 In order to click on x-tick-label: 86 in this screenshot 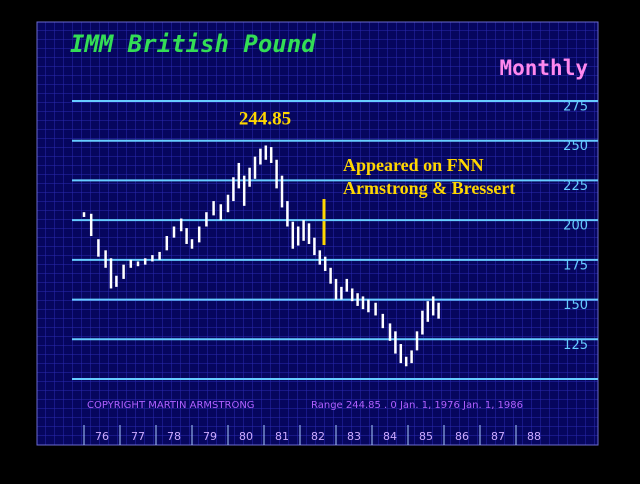, I will do `click(462, 436)`.